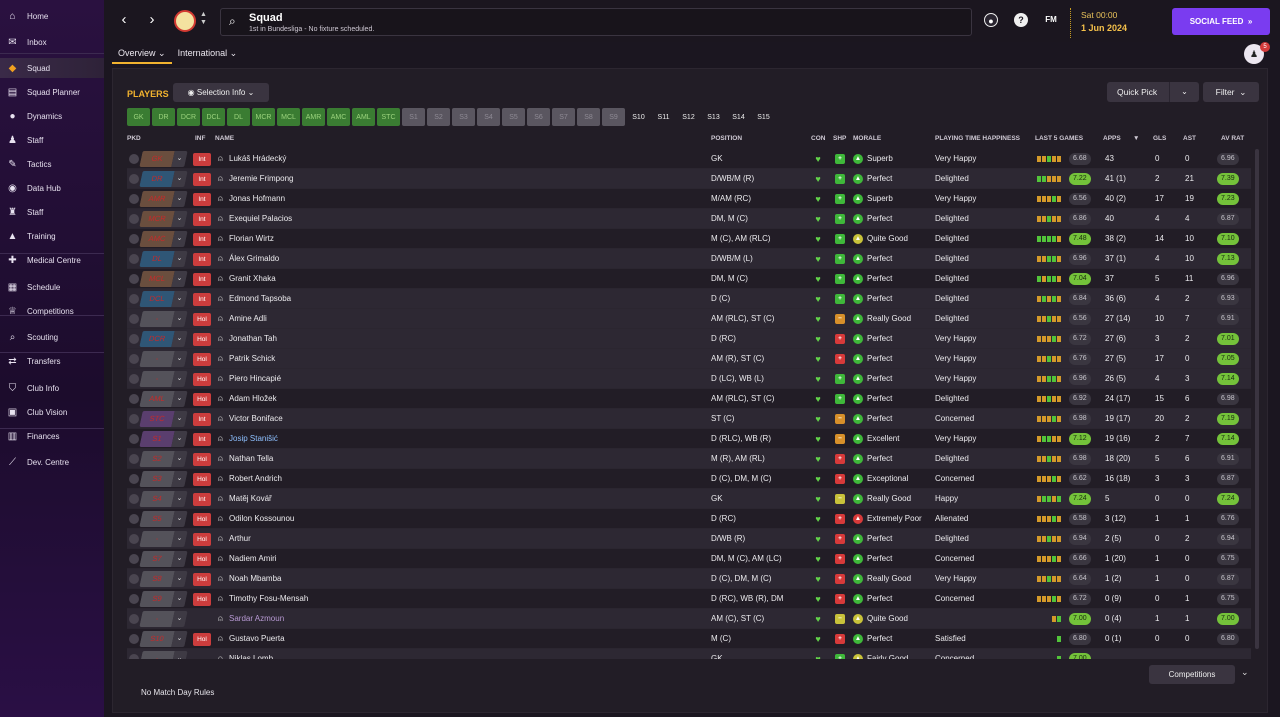 The image size is (1280, 717). I want to click on selection-dropdown: S8 ⌄, so click(163, 579).